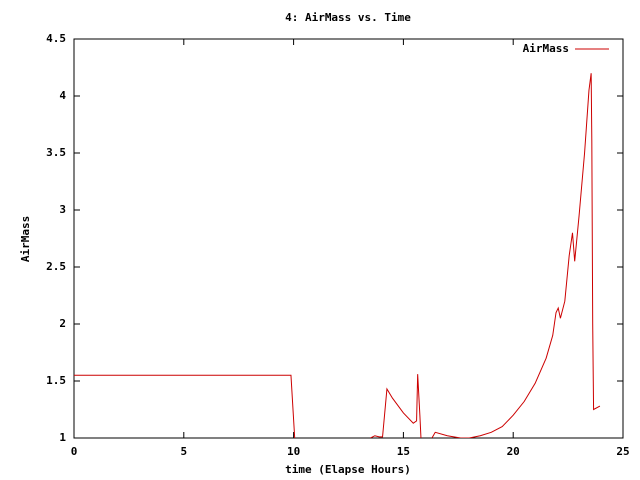 Image resolution: width=640 pixels, height=480 pixels. What do you see at coordinates (293, 451) in the screenshot?
I see `x-tick-label: 10` at bounding box center [293, 451].